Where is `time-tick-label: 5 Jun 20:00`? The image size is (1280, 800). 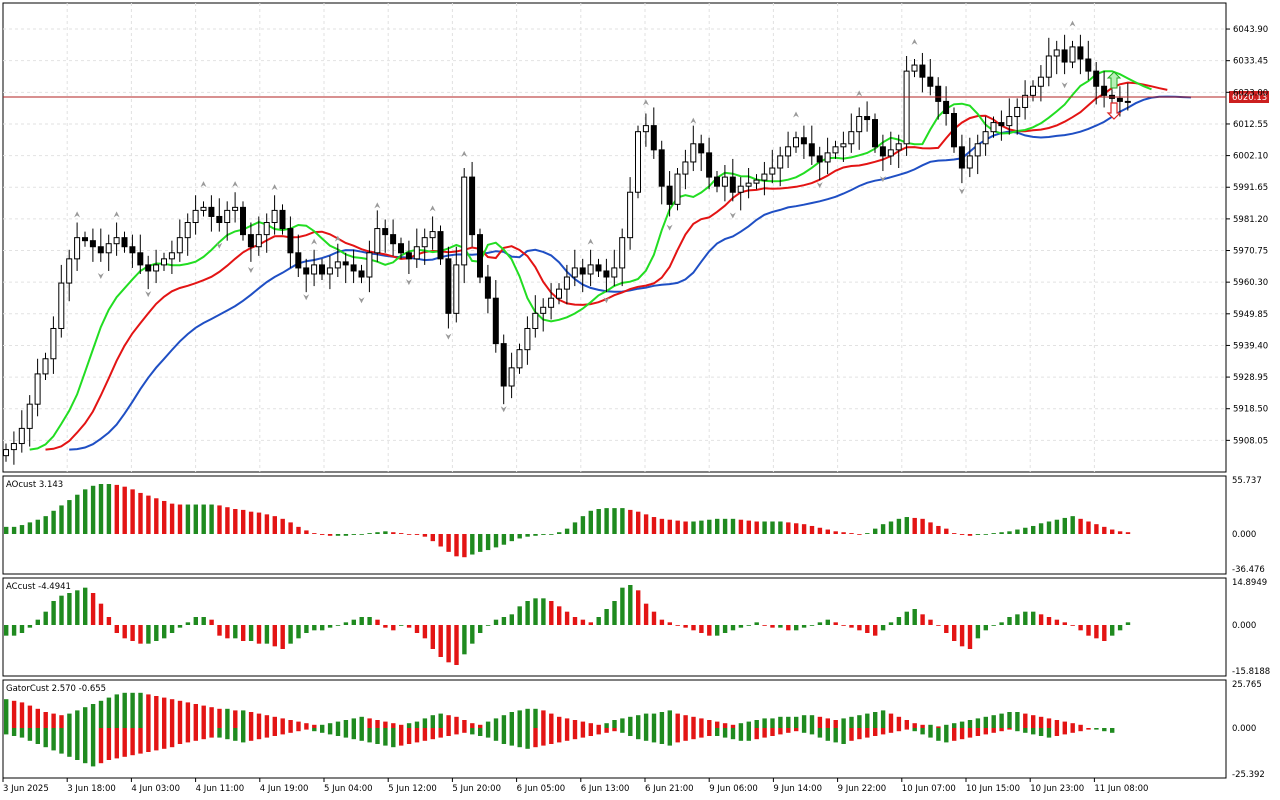 time-tick-label: 5 Jun 20:00 is located at coordinates (476, 789).